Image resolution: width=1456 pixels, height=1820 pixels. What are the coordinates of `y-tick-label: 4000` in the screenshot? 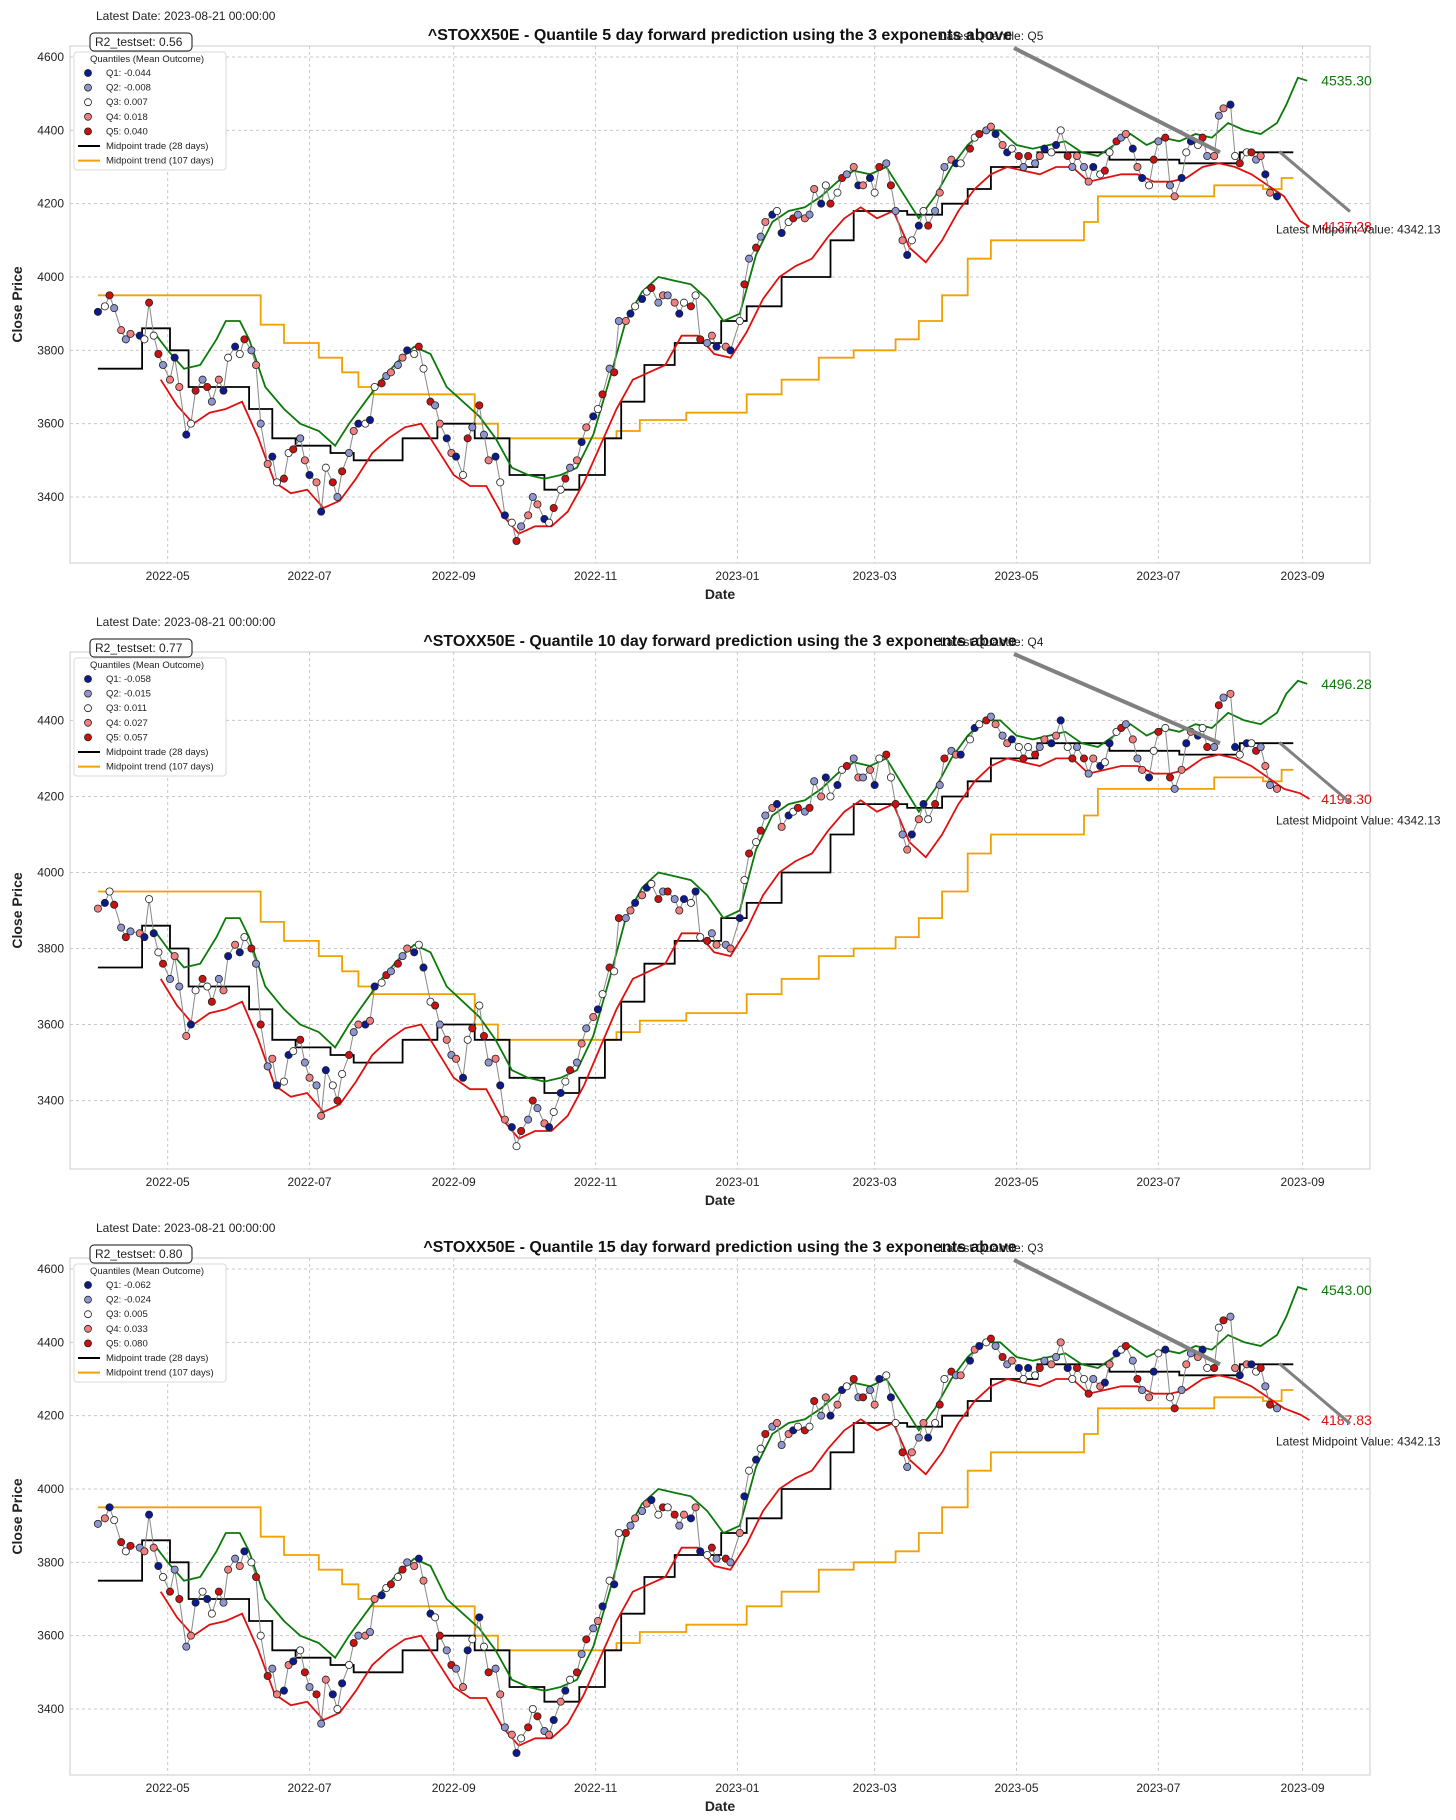 It's located at (50, 1489).